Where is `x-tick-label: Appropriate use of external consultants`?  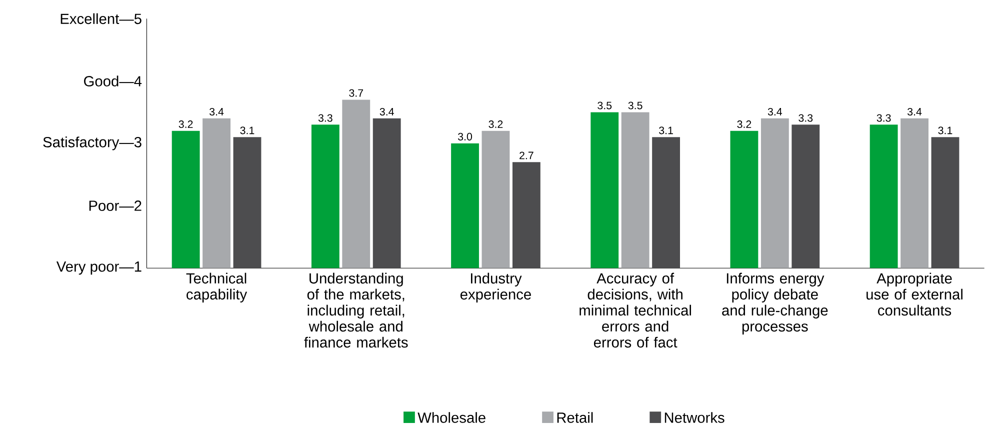
x-tick-label: Appropriate use of external consultants is located at coordinates (914, 294).